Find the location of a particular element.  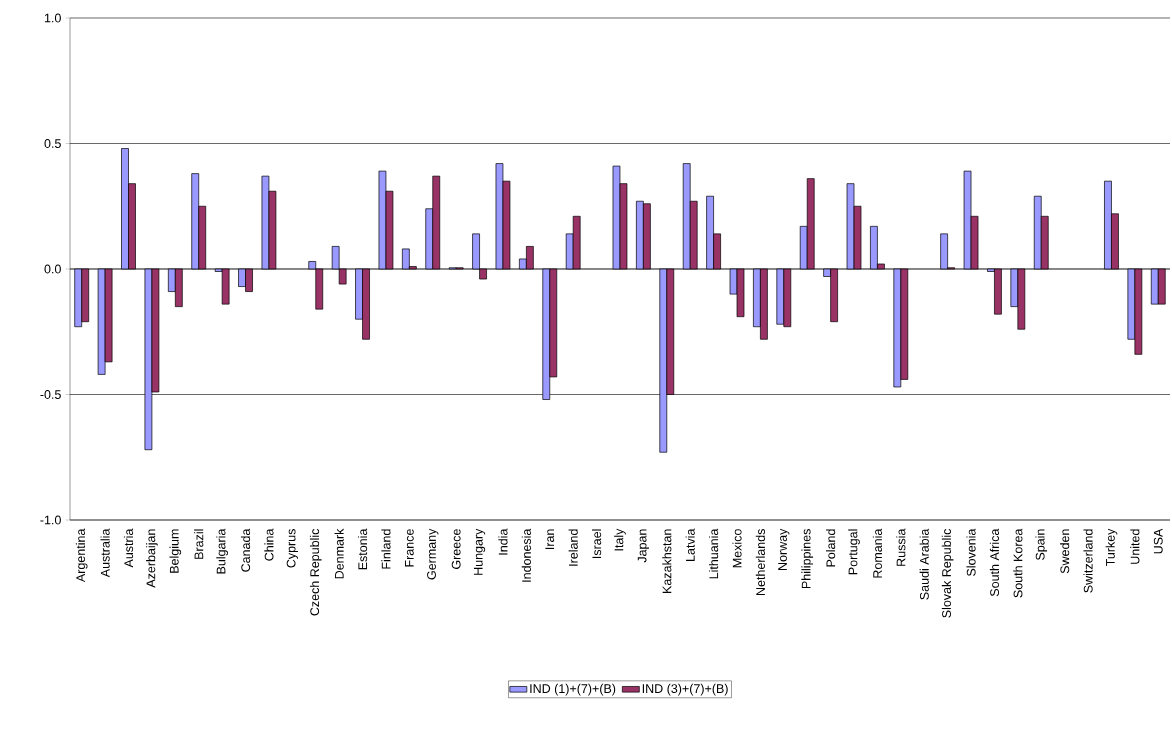

y-tick-label: -0.5 is located at coordinates (50, 394).